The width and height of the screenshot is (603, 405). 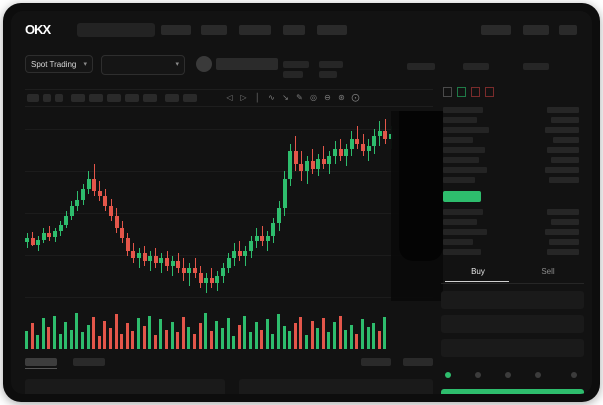 What do you see at coordinates (489, 92) in the screenshot?
I see `orderbook-depth-icon` at bounding box center [489, 92].